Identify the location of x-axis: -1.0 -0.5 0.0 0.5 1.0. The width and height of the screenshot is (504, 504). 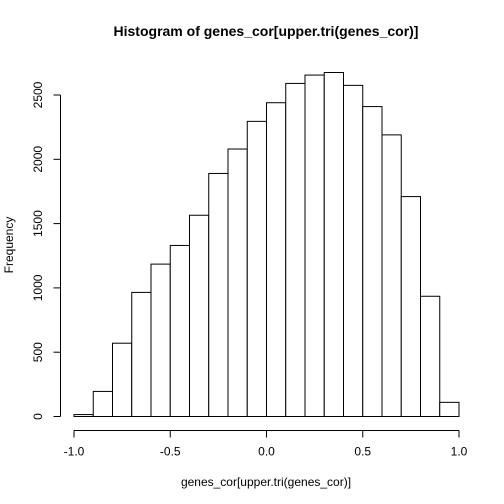
(266, 444).